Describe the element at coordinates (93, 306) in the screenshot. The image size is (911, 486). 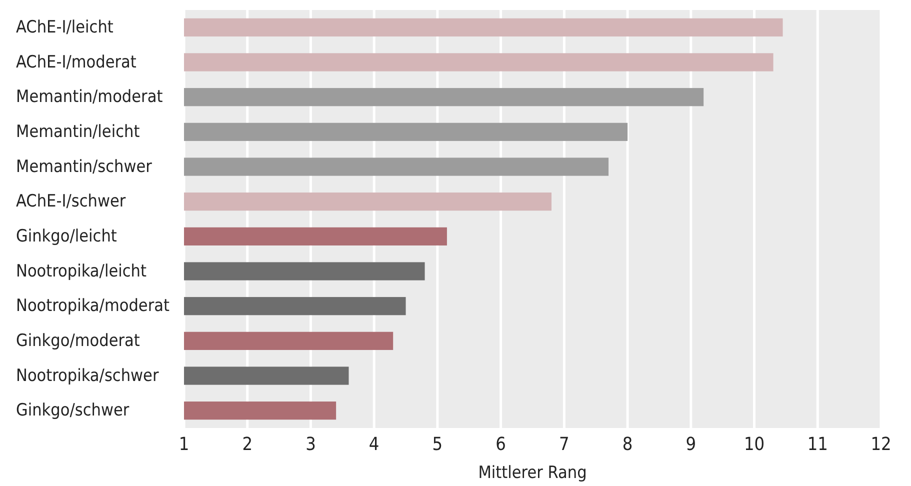
I see `y-tick-label: Nootropika/moderat` at that location.